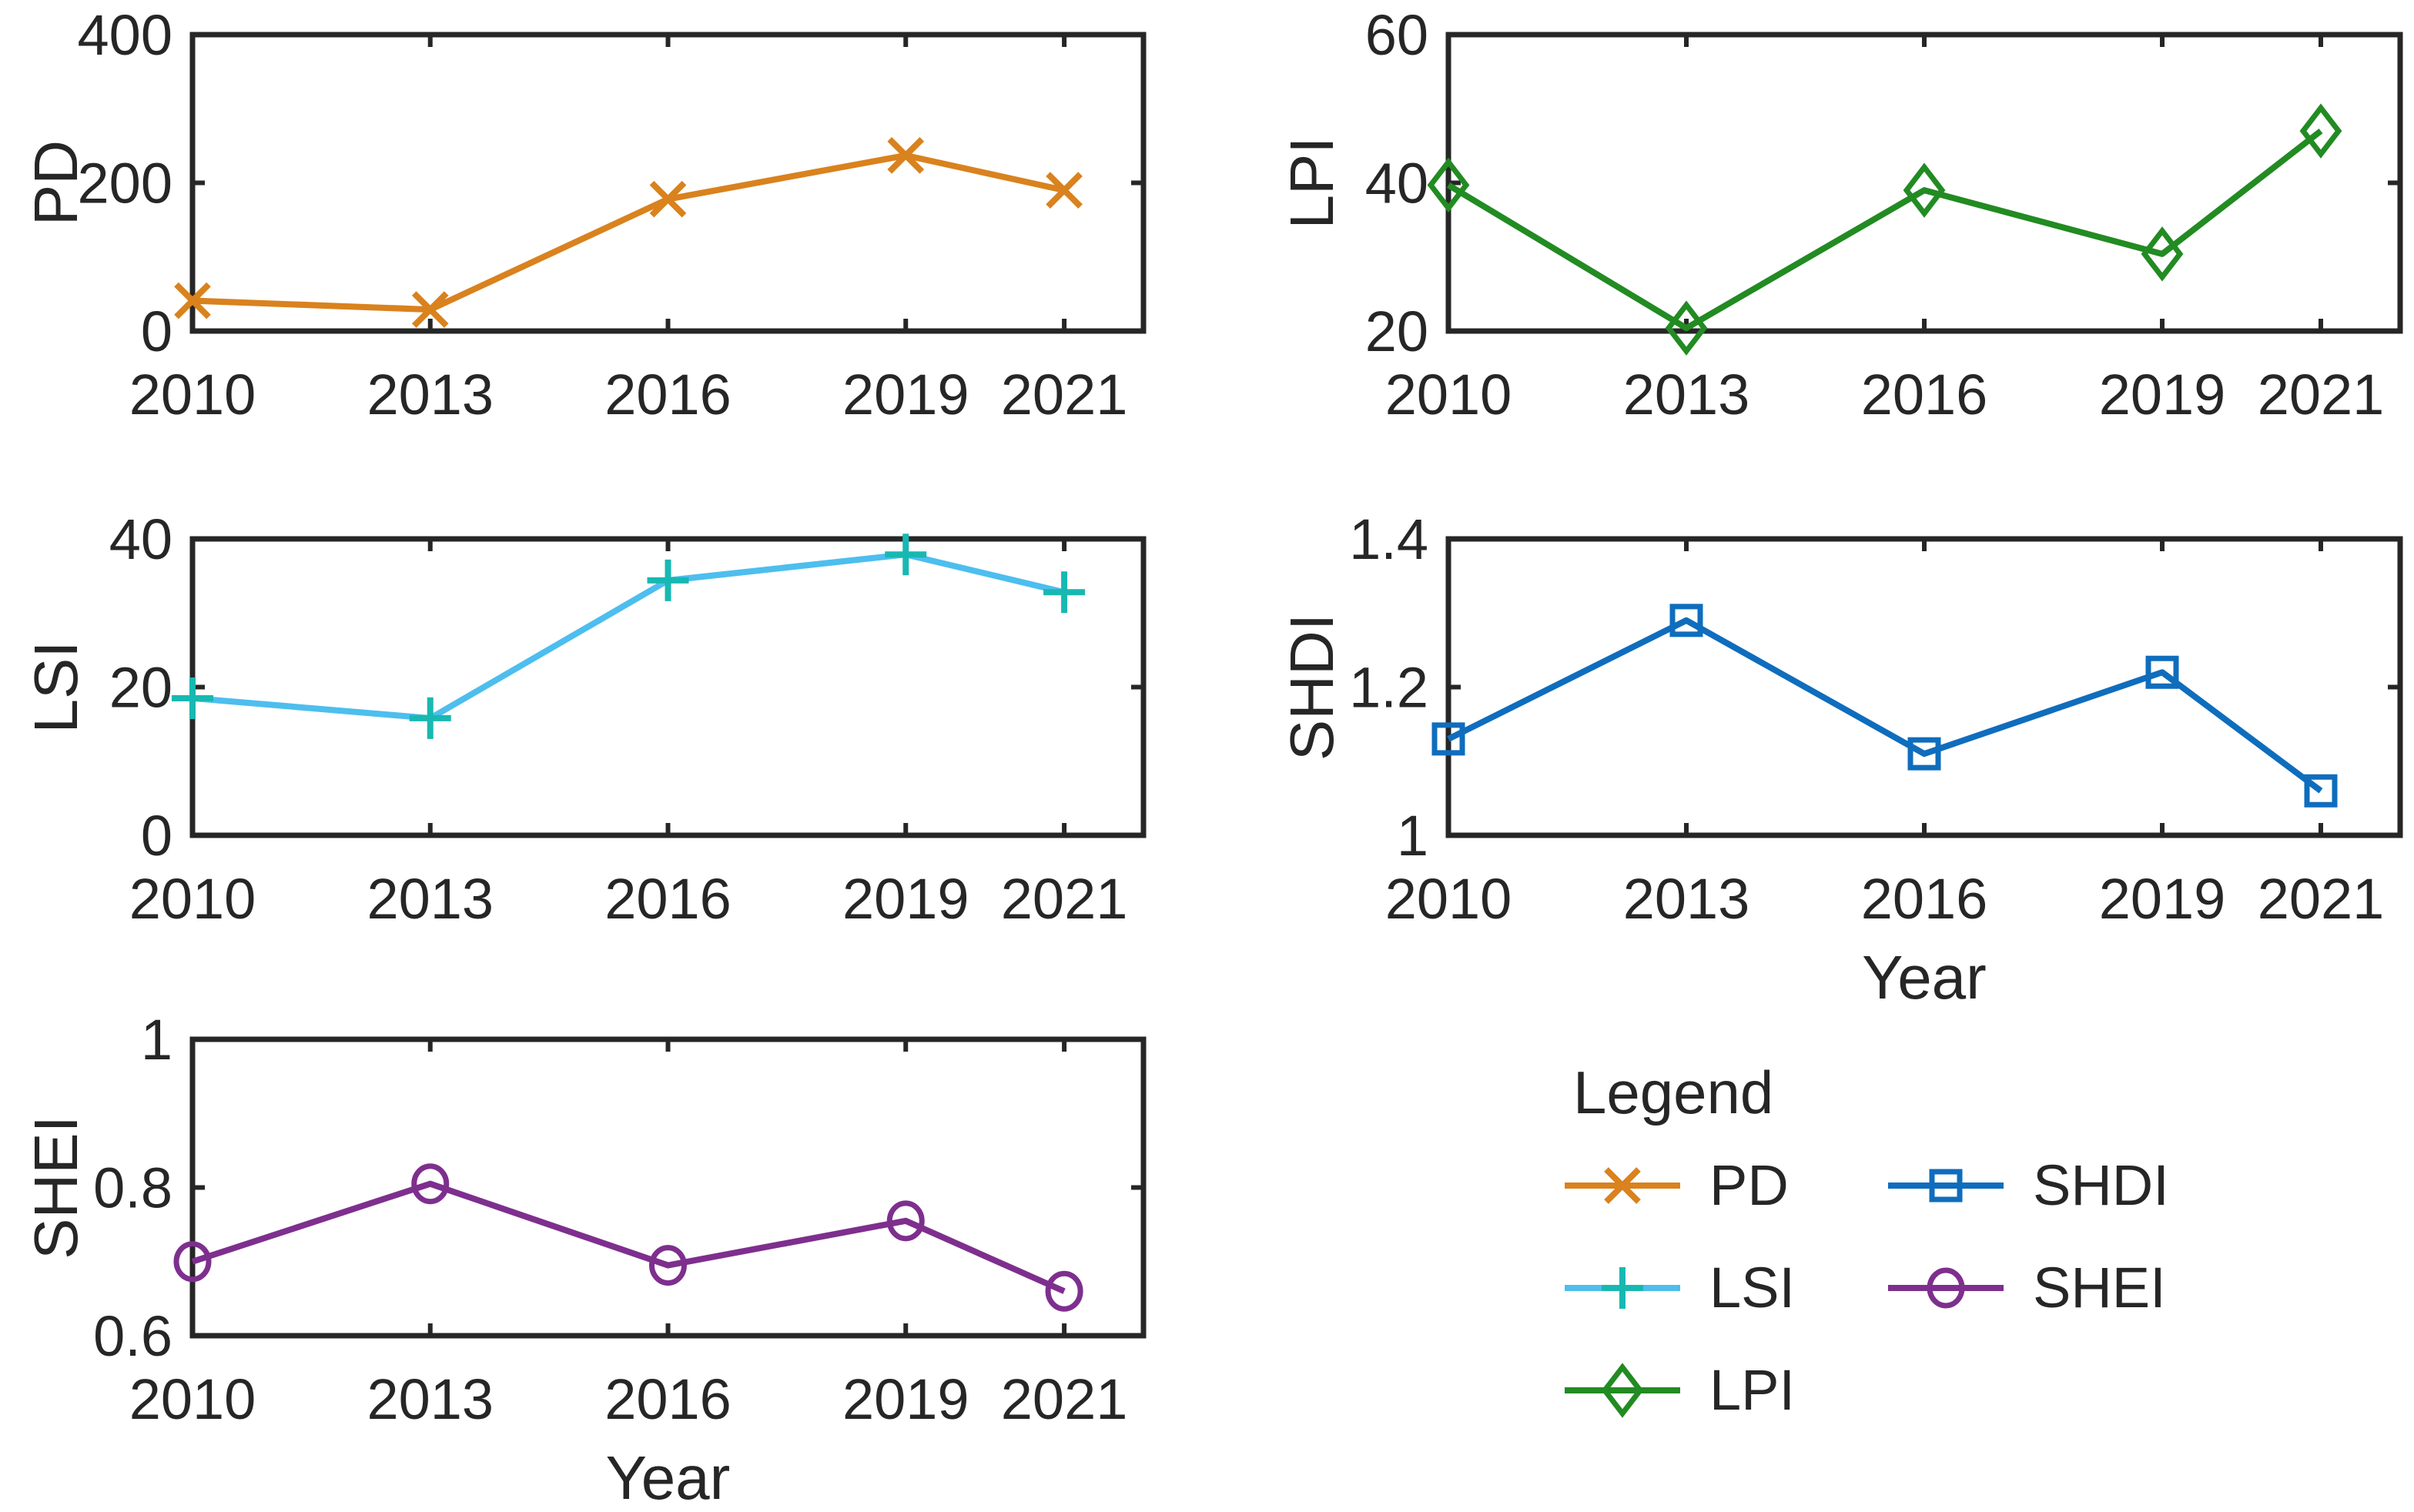 The image size is (2414, 1512). What do you see at coordinates (56, 687) in the screenshot?
I see `y-axis-label-lsi: LSI` at bounding box center [56, 687].